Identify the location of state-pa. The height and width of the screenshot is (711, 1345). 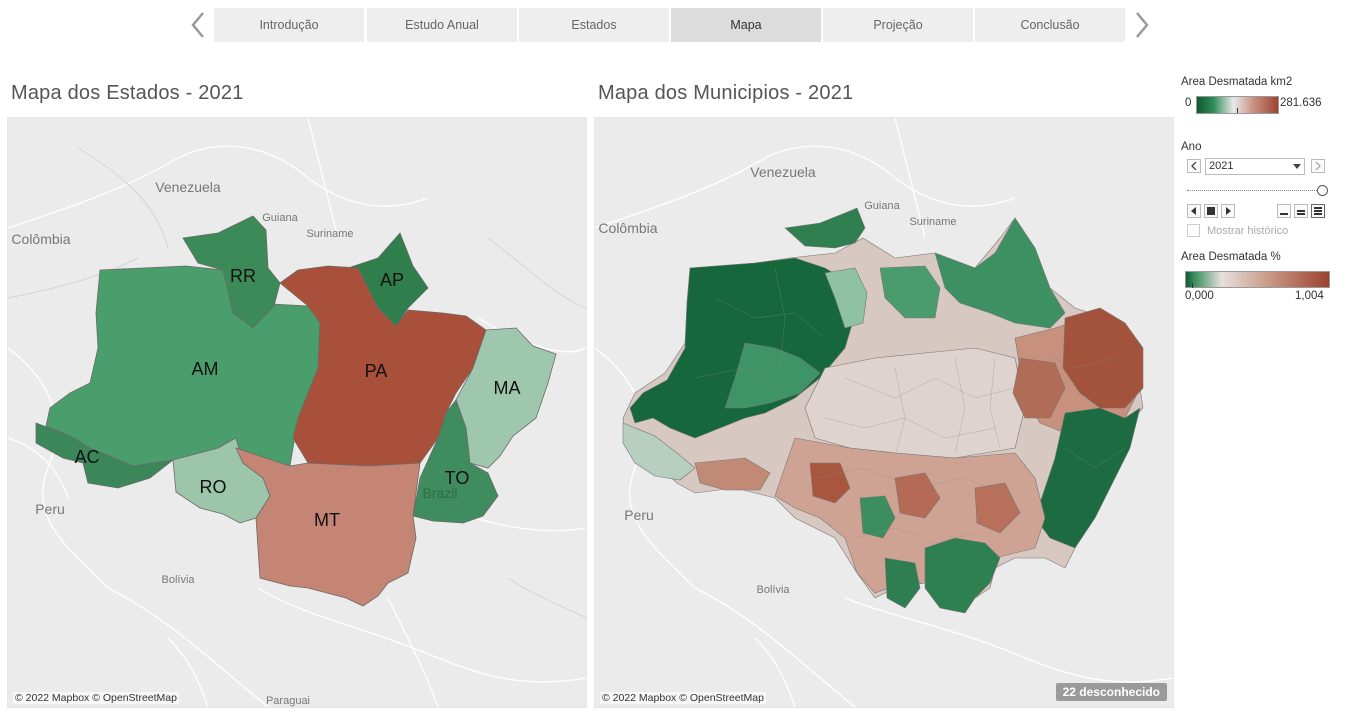
(383, 366).